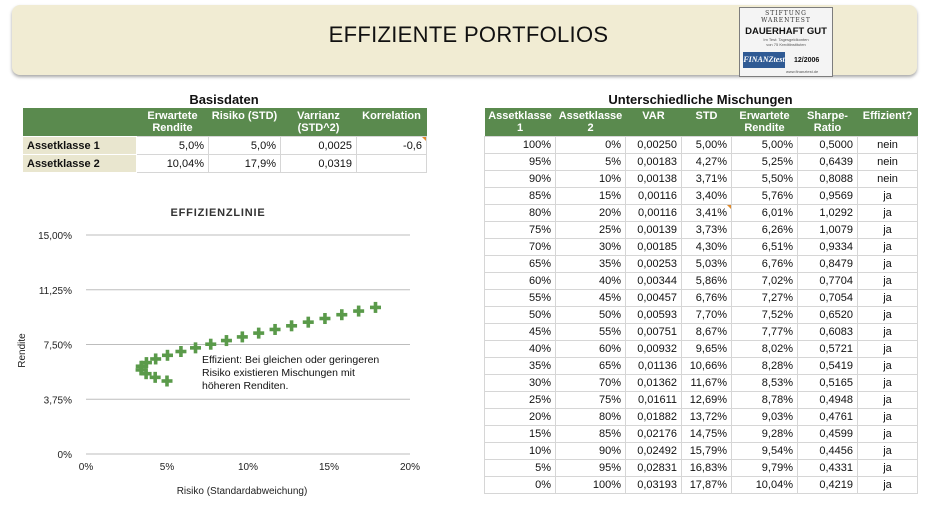  Describe the element at coordinates (764, 468) in the screenshot. I see `cell: 9,79%` at that location.